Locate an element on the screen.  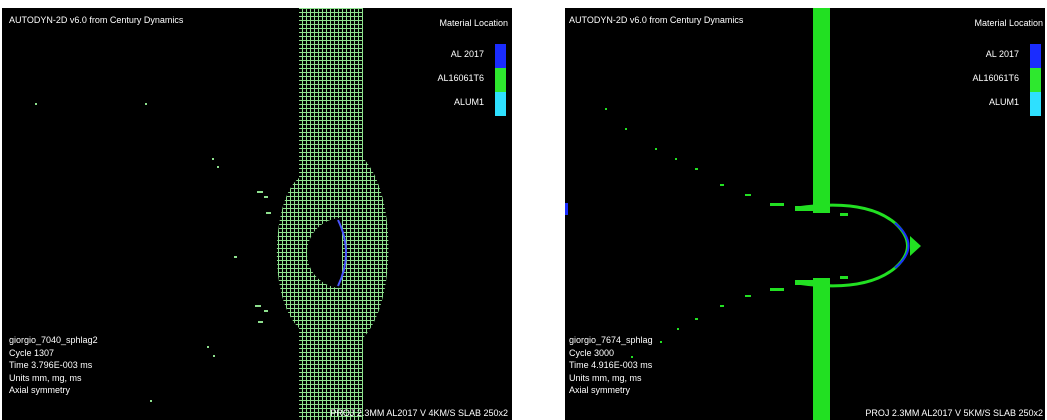
time-value: Time 3.796E-003 ms is located at coordinates (51, 365).